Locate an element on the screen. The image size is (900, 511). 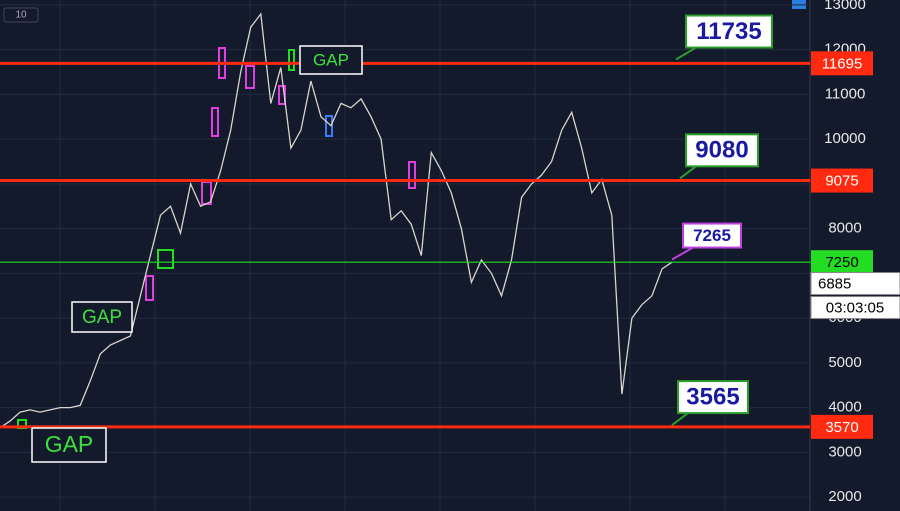
y-tick-label: 2000 is located at coordinates (844, 496).